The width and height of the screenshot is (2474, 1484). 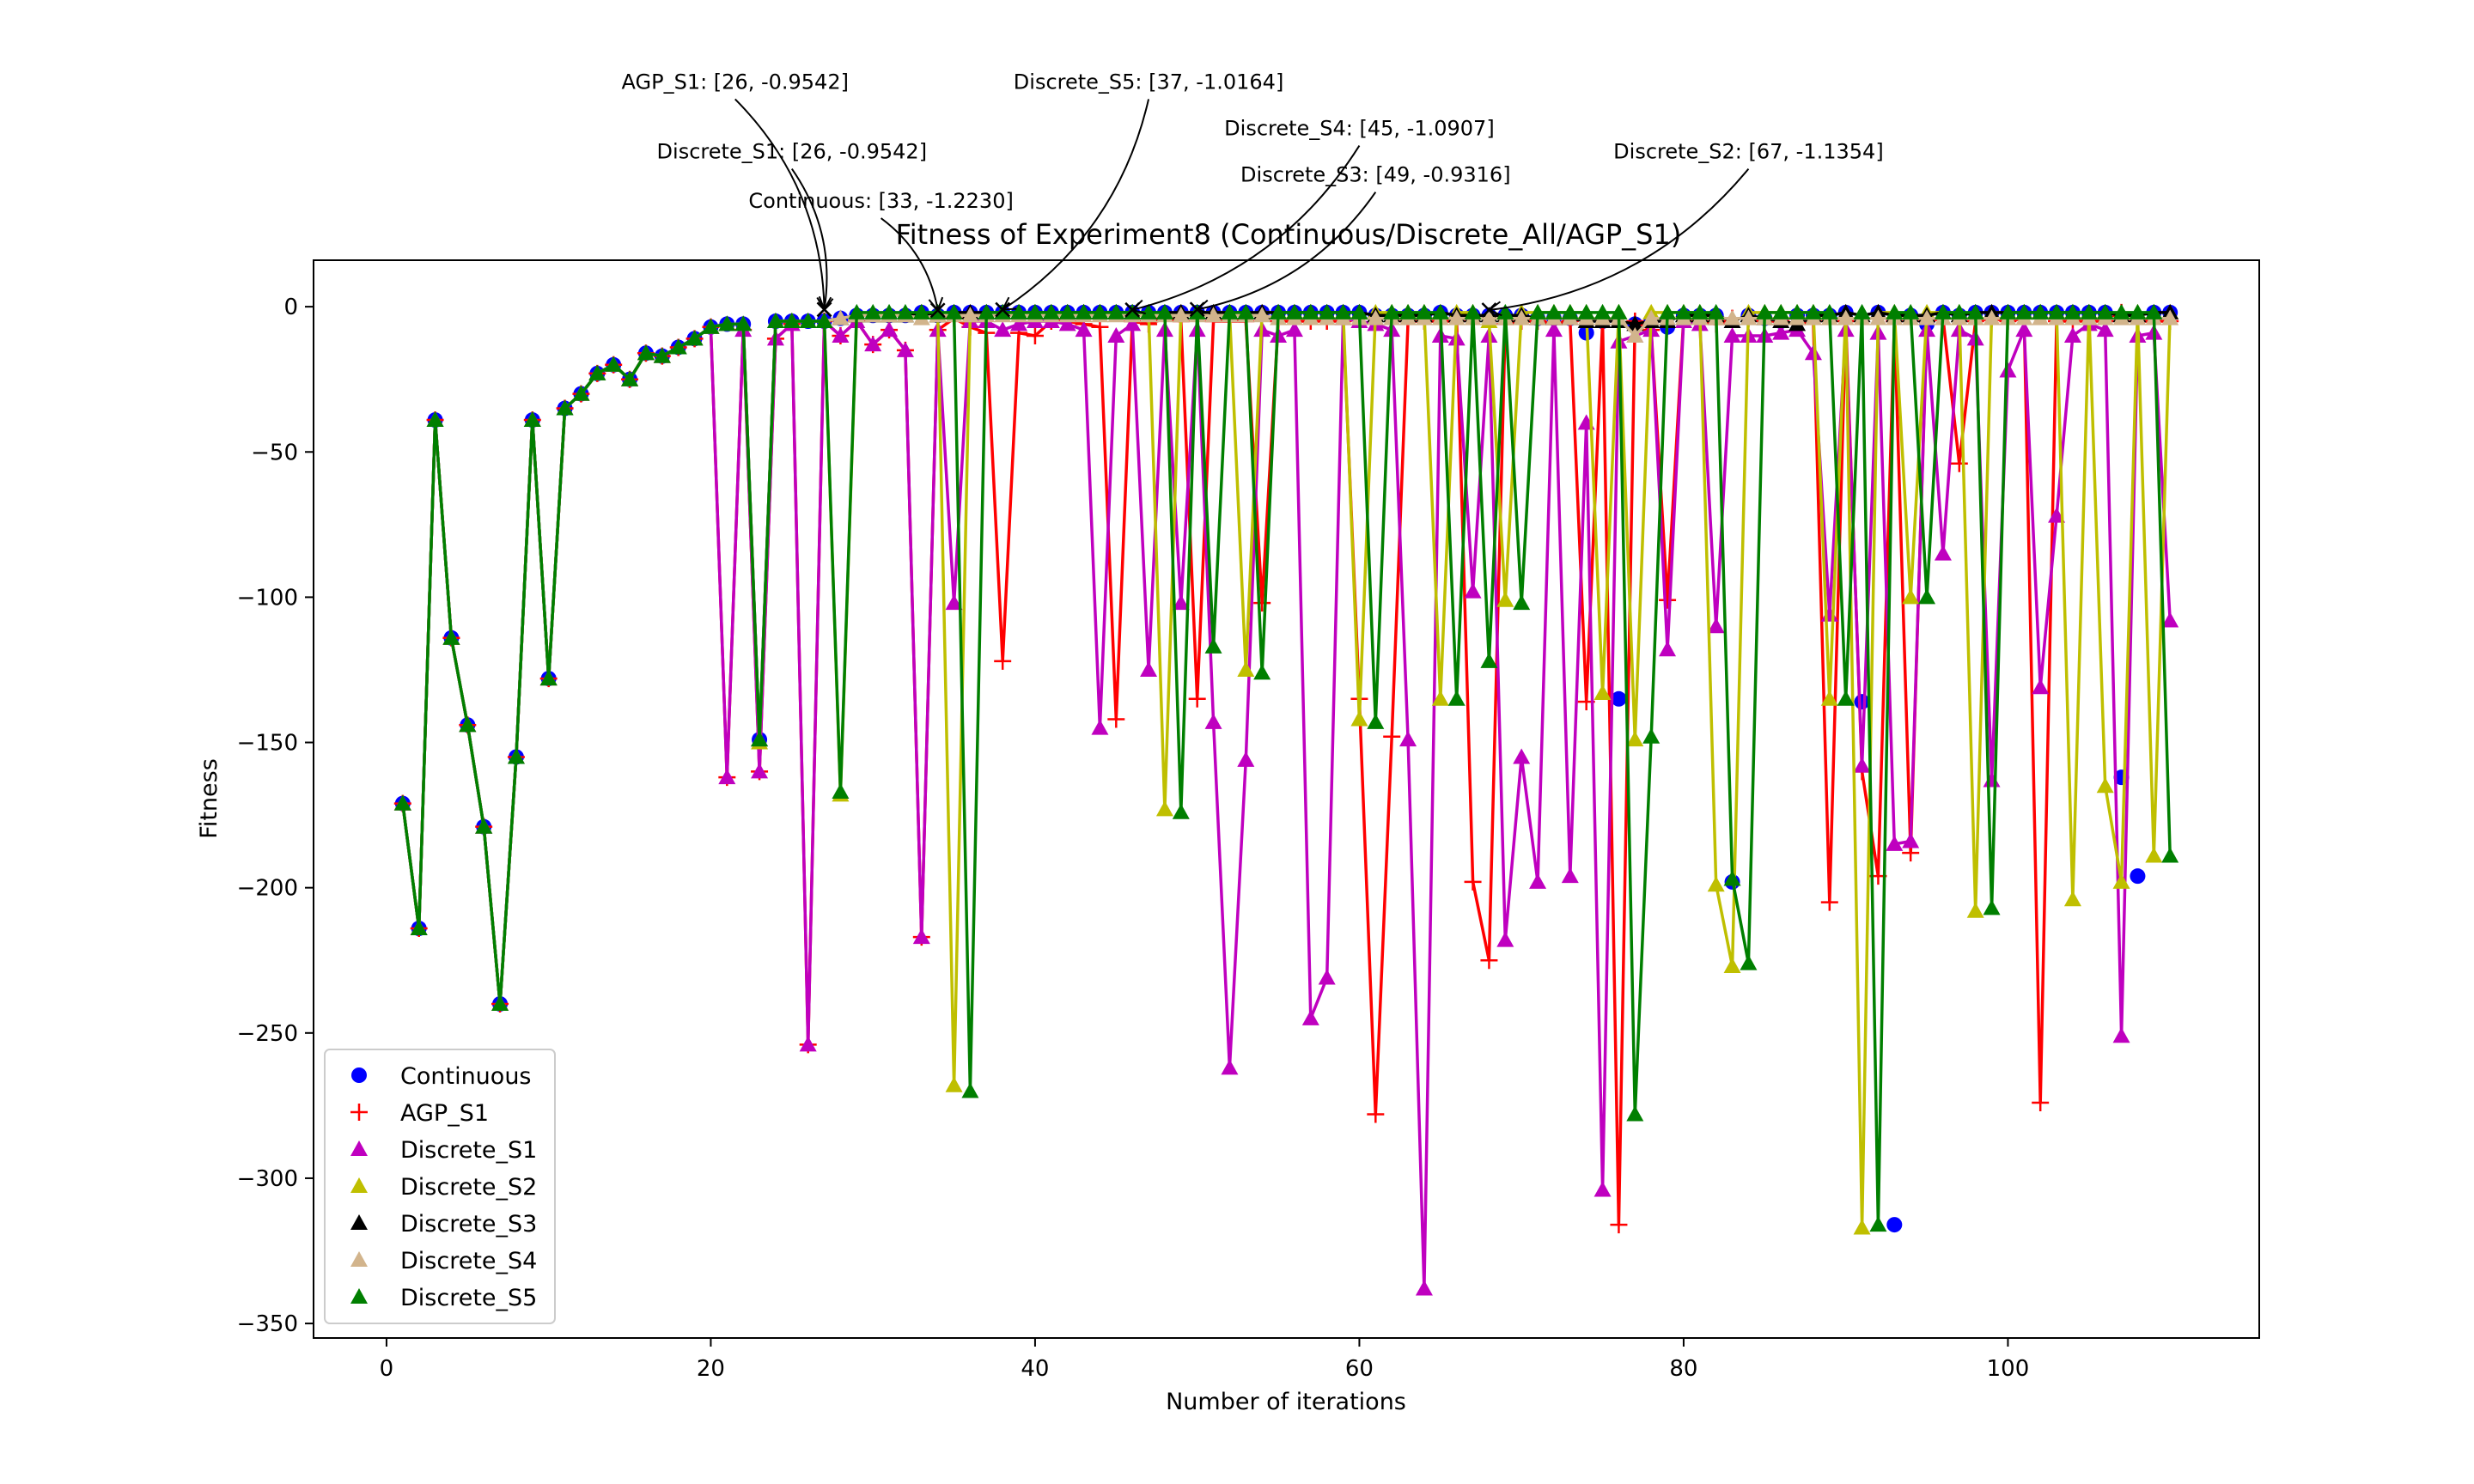 I want to click on annotation-label: Discrete_S5: [37, -1.0164], so click(x=1149, y=82).